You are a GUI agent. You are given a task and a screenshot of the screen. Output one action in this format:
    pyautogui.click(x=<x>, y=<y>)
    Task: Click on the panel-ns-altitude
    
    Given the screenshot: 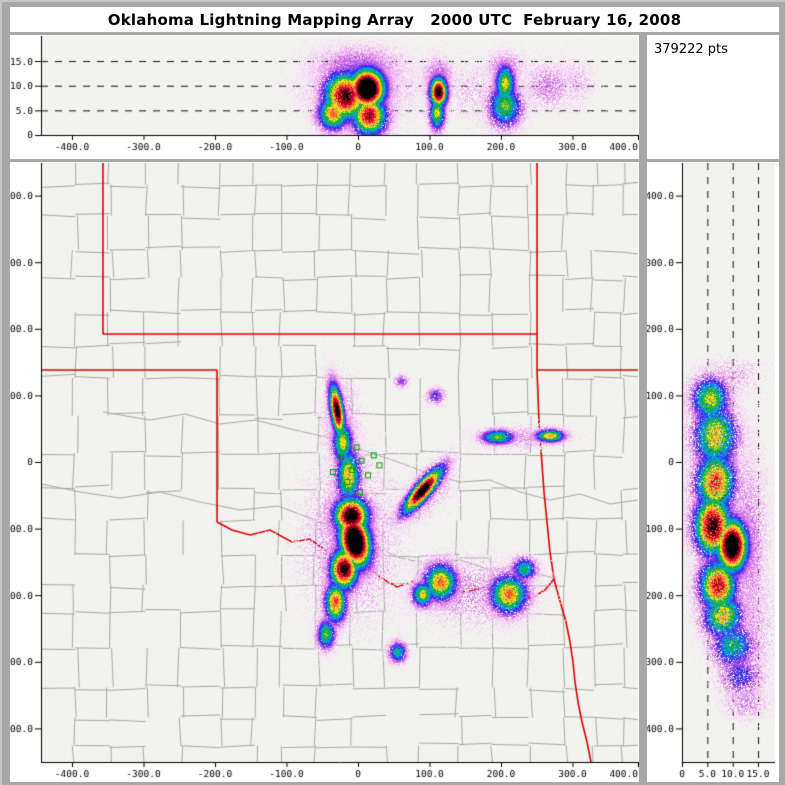 What is the action you would take?
    pyautogui.click(x=713, y=472)
    